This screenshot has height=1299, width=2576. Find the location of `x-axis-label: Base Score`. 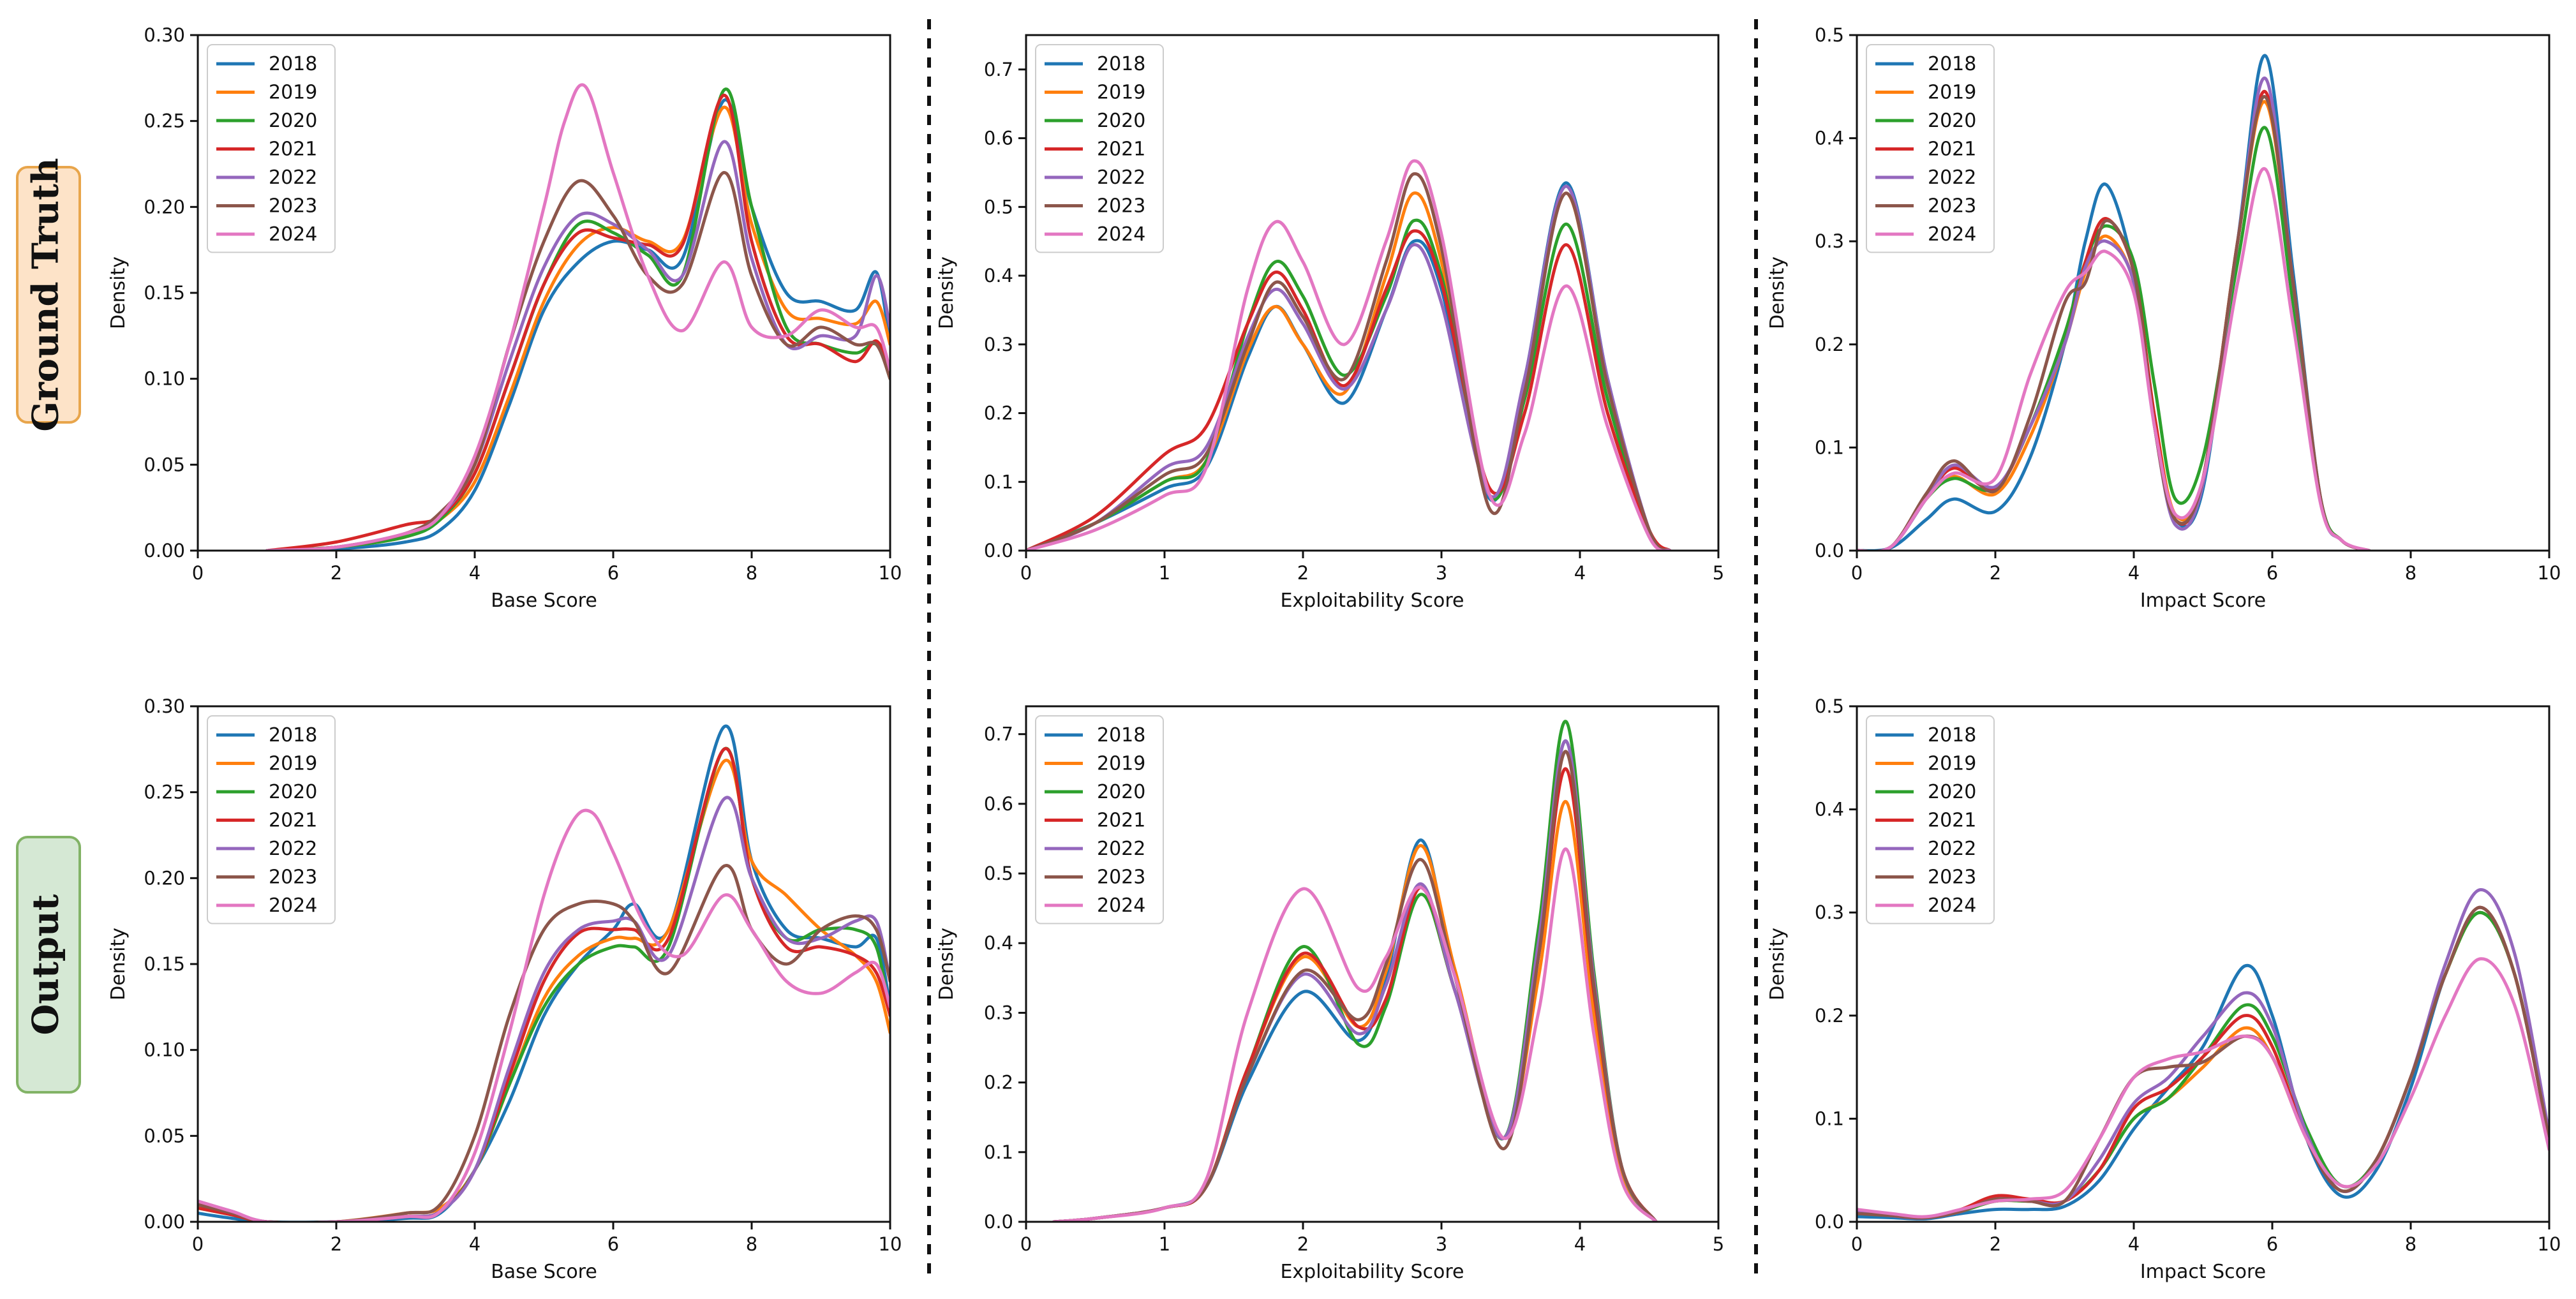

x-axis-label: Base Score is located at coordinates (544, 1272).